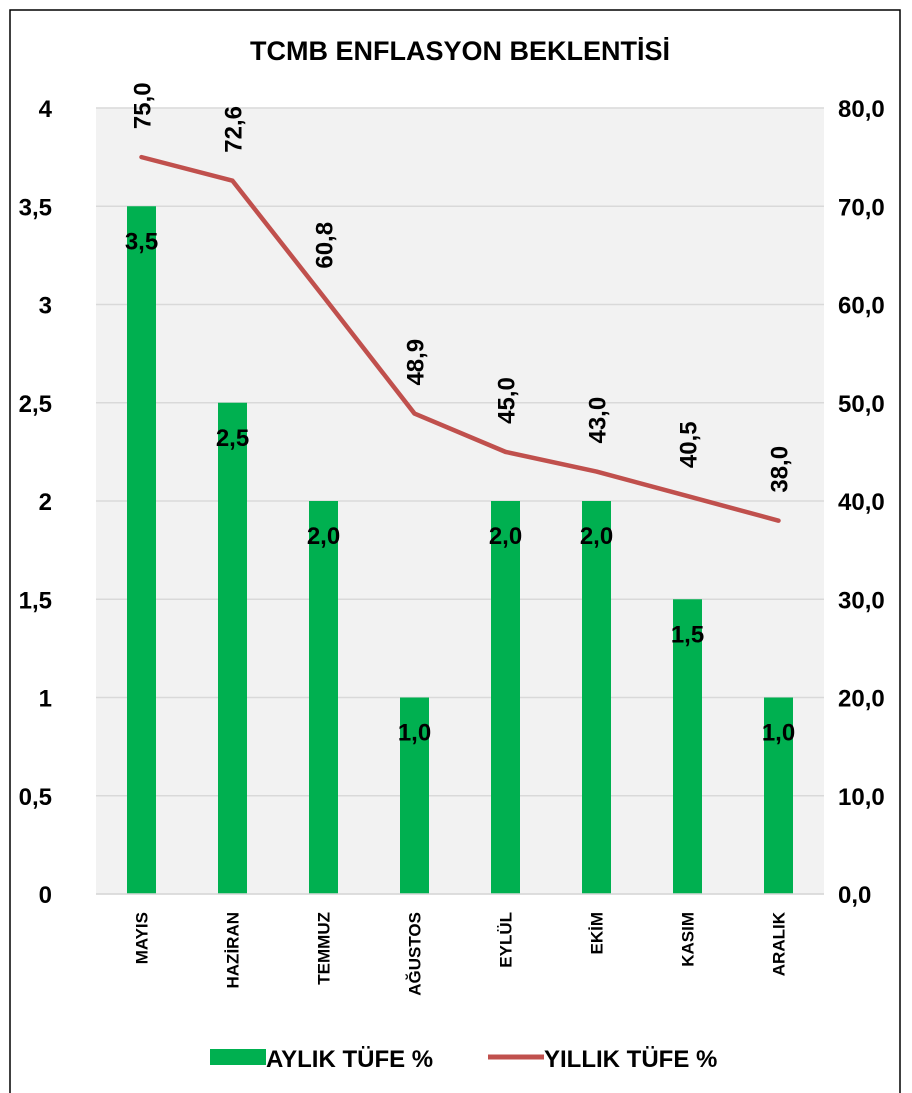 This screenshot has height=1093, width=912. I want to click on left-tick-label: 3,5, so click(35, 207).